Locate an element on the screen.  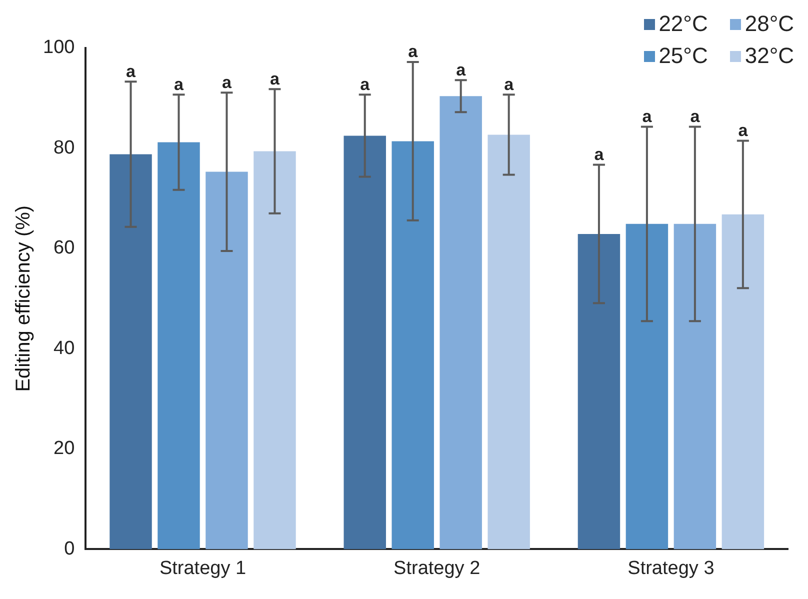
y-tick-label: 80 is located at coordinates (64, 147).